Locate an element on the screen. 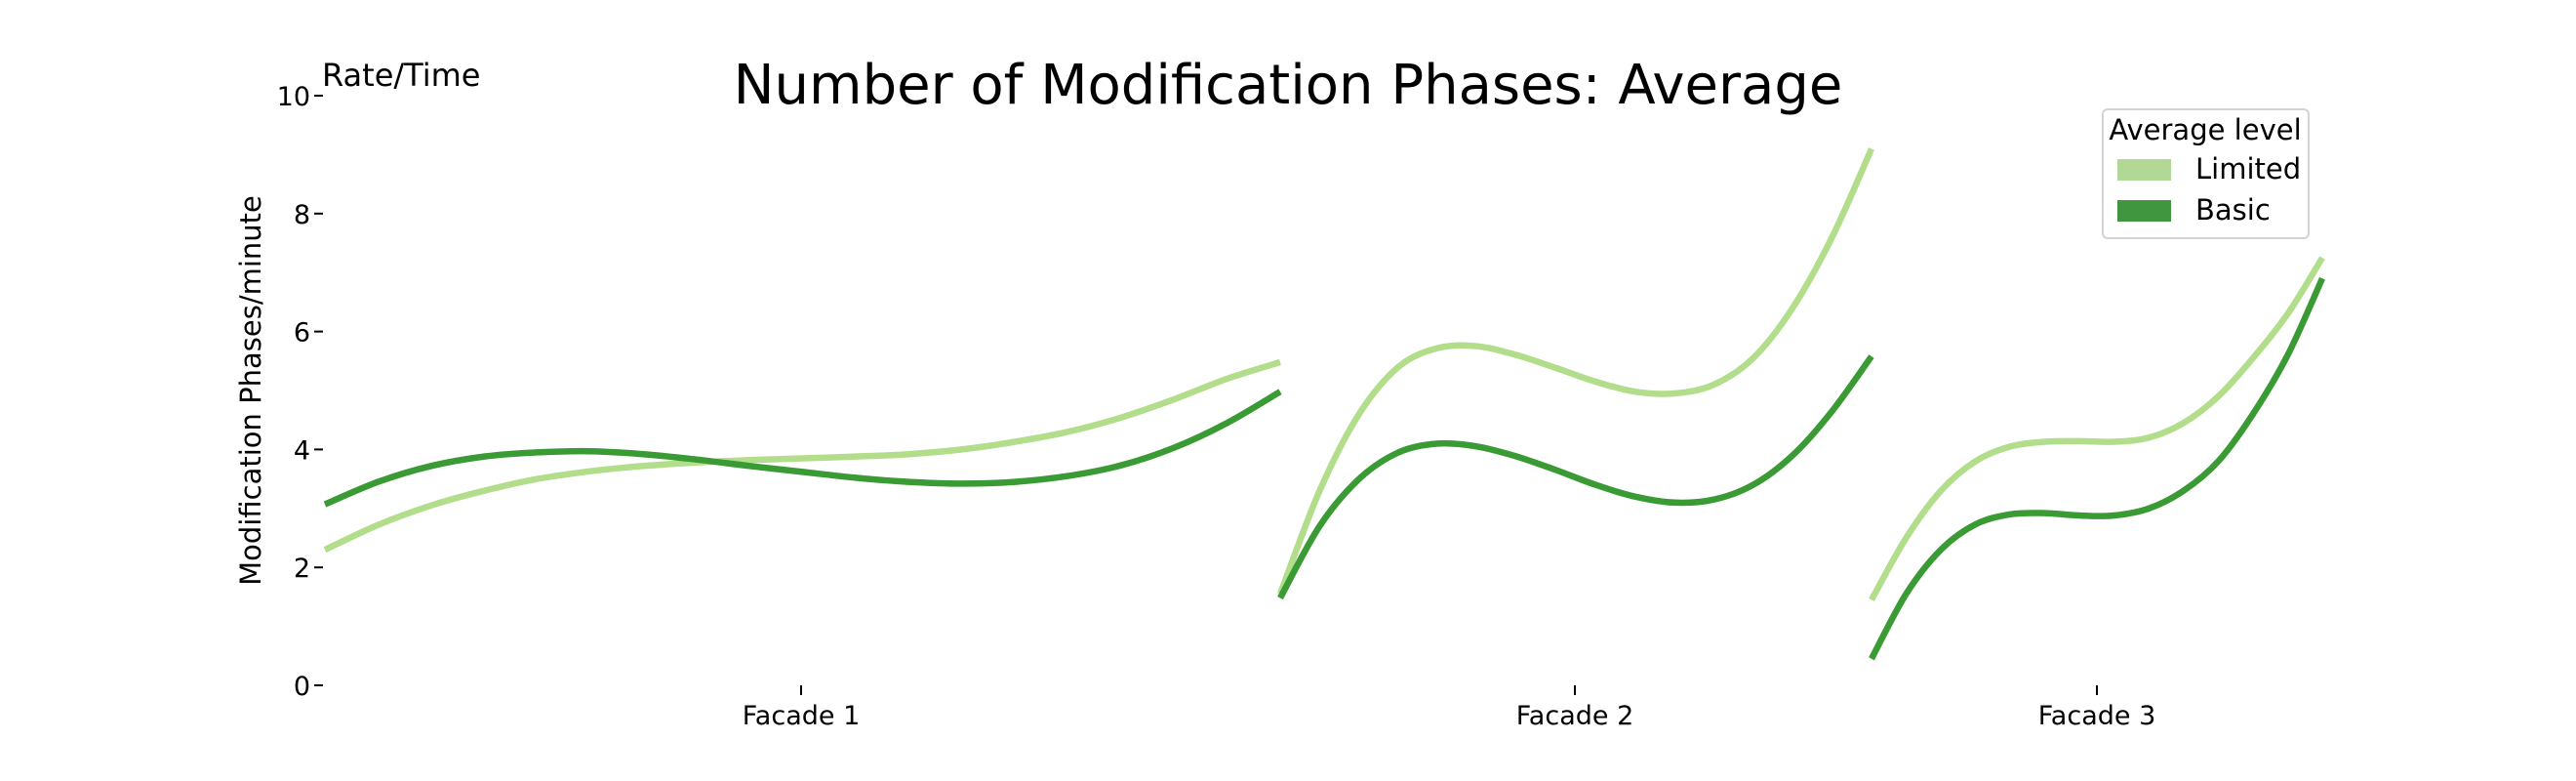  legend-label-basic: Basic is located at coordinates (2233, 209).